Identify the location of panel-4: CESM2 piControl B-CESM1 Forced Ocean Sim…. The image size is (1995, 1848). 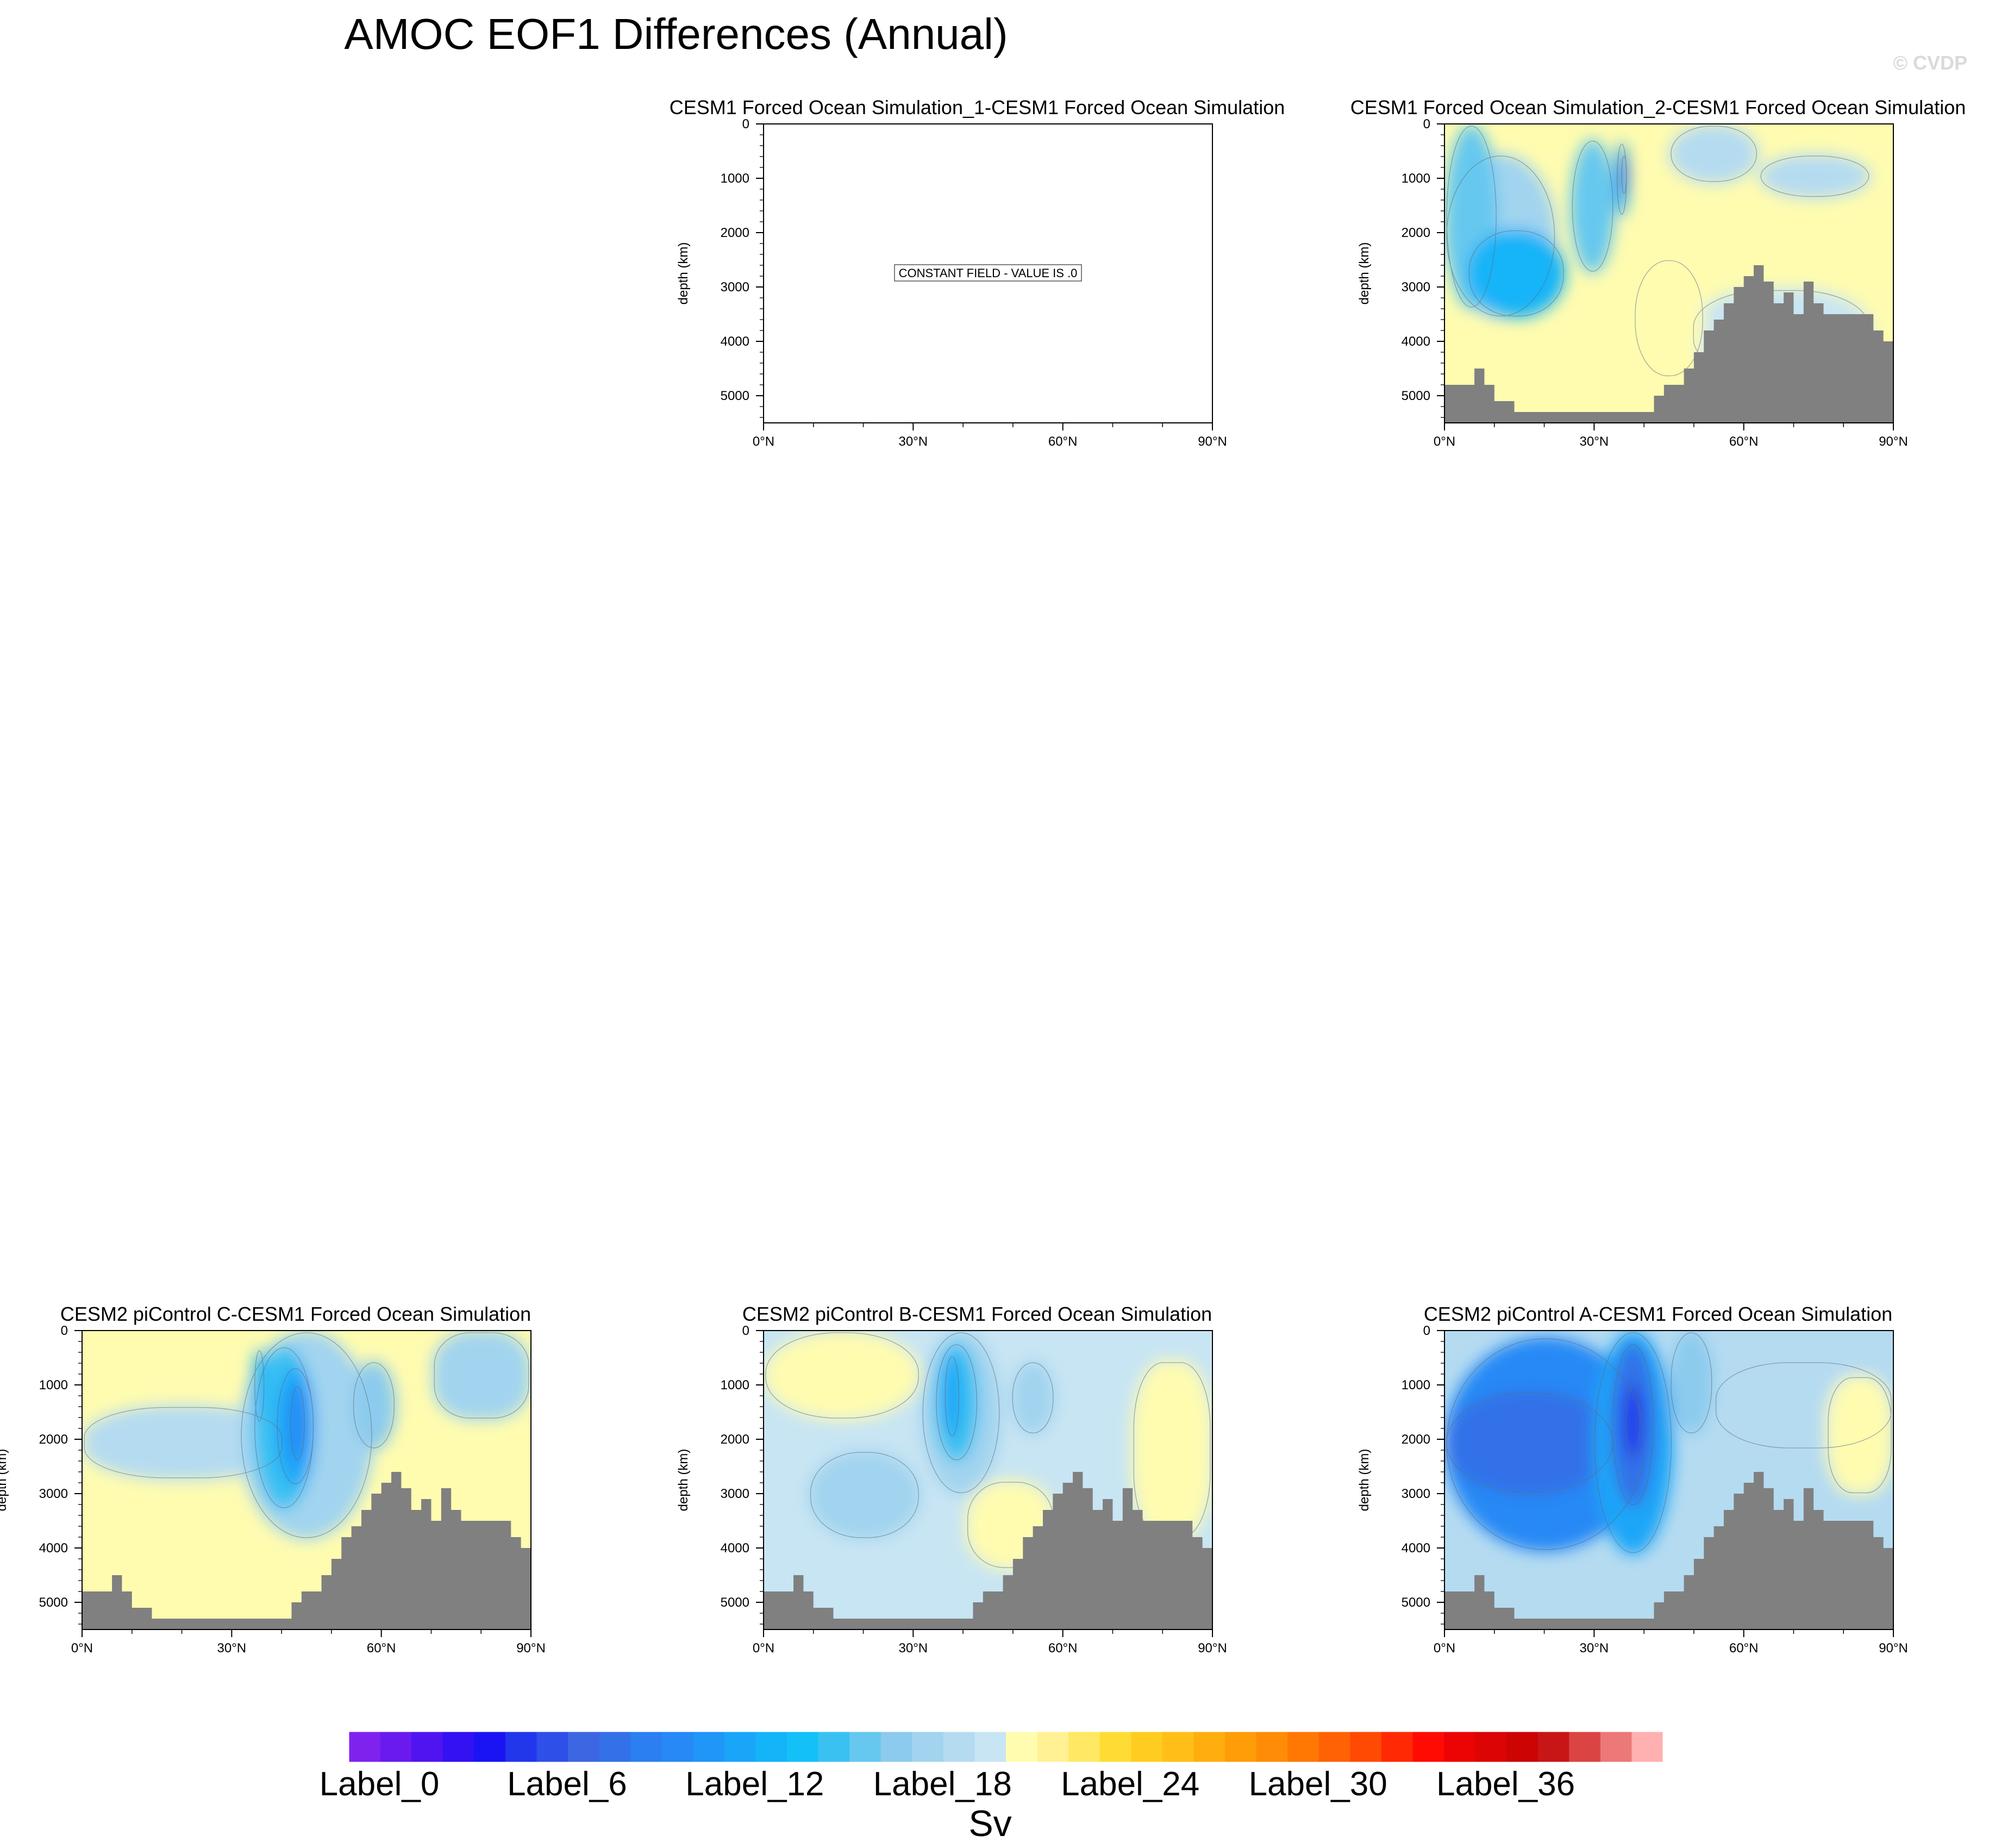
(952, 1480).